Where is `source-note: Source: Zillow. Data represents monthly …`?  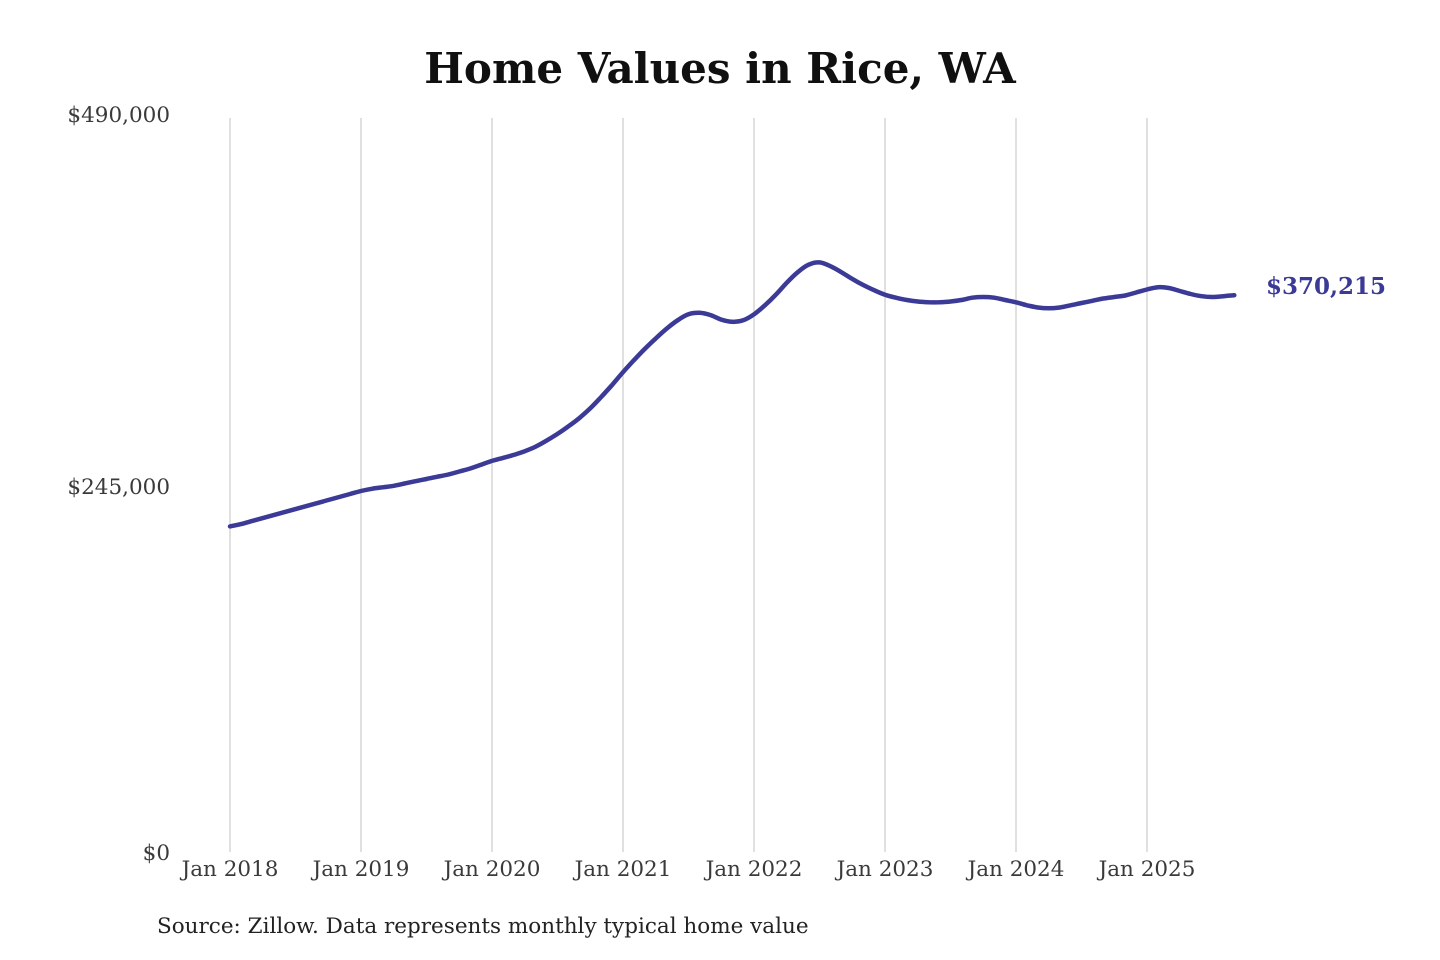
source-note: Source: Zillow. Data represents monthly … is located at coordinates (483, 926).